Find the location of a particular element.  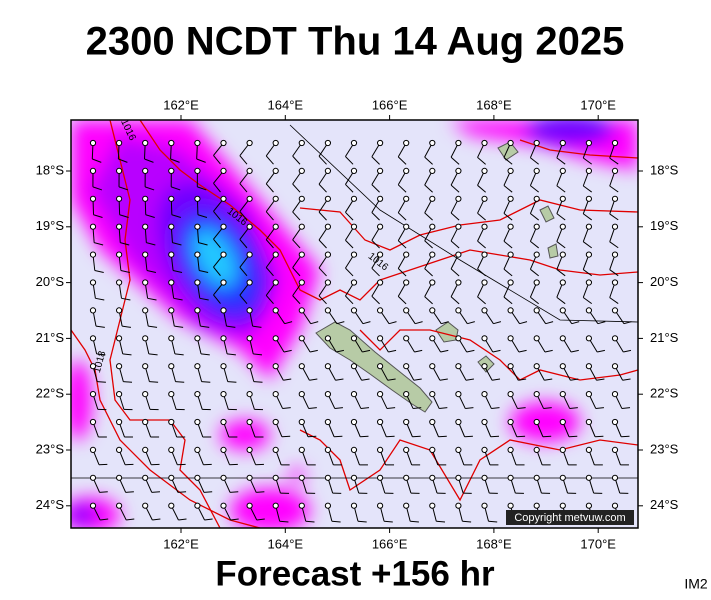

copyright-box is located at coordinates (570, 517).